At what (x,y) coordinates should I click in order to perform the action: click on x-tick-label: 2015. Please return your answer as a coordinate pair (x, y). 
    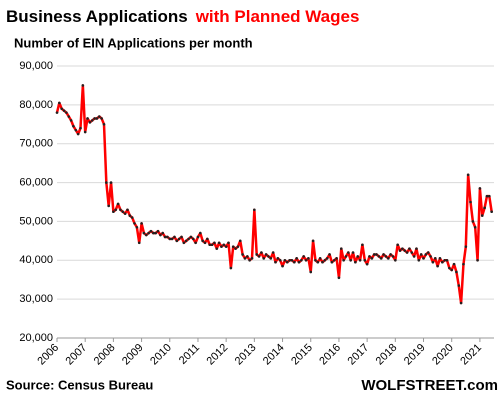
    Looking at the image, I should click on (302, 355).